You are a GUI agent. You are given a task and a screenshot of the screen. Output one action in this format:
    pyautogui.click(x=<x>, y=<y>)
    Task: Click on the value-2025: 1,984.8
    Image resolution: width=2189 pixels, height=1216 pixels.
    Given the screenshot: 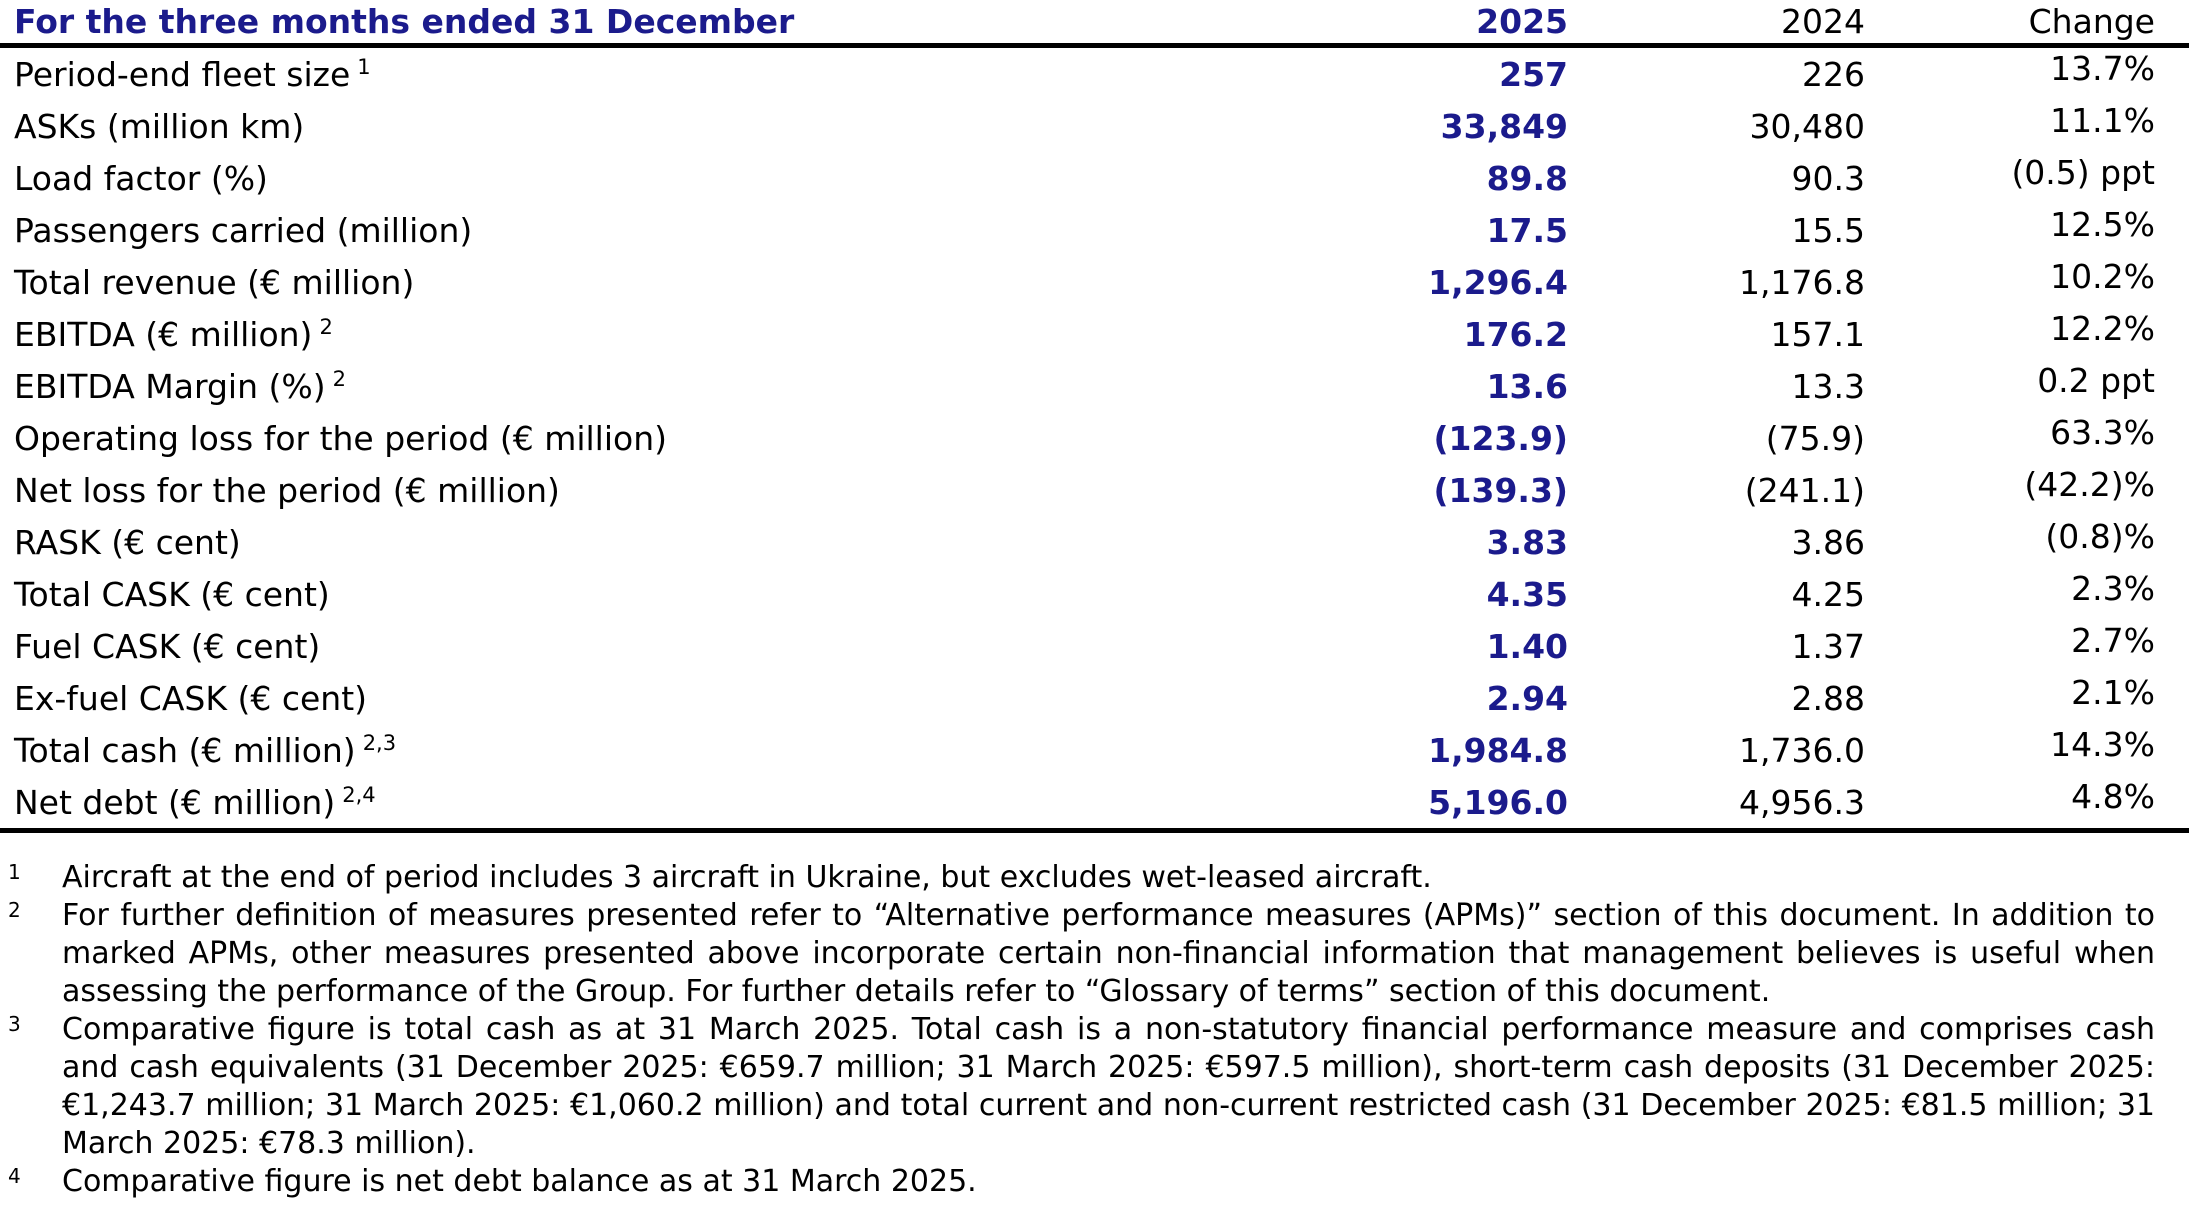 What is the action you would take?
    pyautogui.click(x=1498, y=750)
    